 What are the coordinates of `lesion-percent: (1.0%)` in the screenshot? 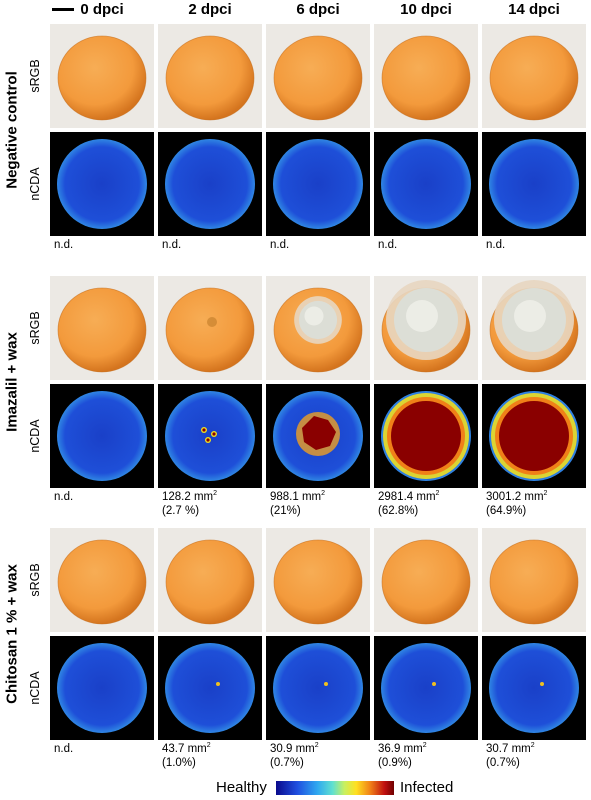 It's located at (179, 763).